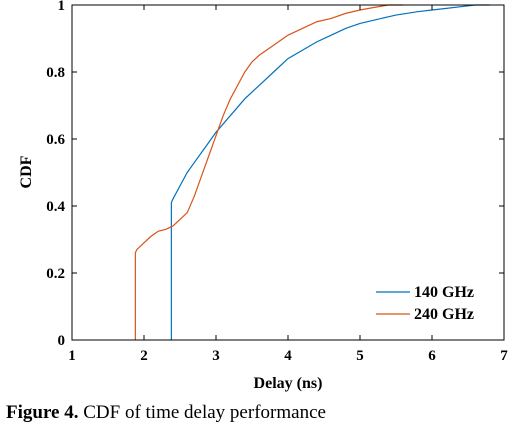 The height and width of the screenshot is (426, 508). What do you see at coordinates (216, 356) in the screenshot?
I see `x-tick-label: 3` at bounding box center [216, 356].